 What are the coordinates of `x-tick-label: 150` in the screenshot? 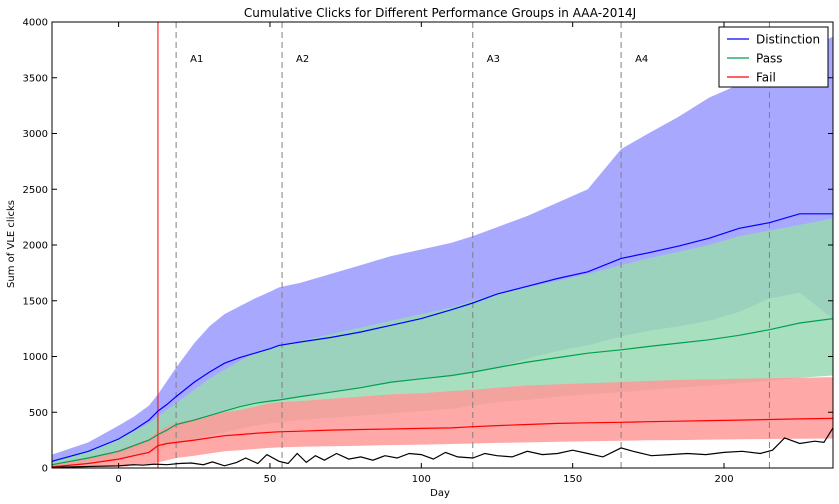 It's located at (572, 479).